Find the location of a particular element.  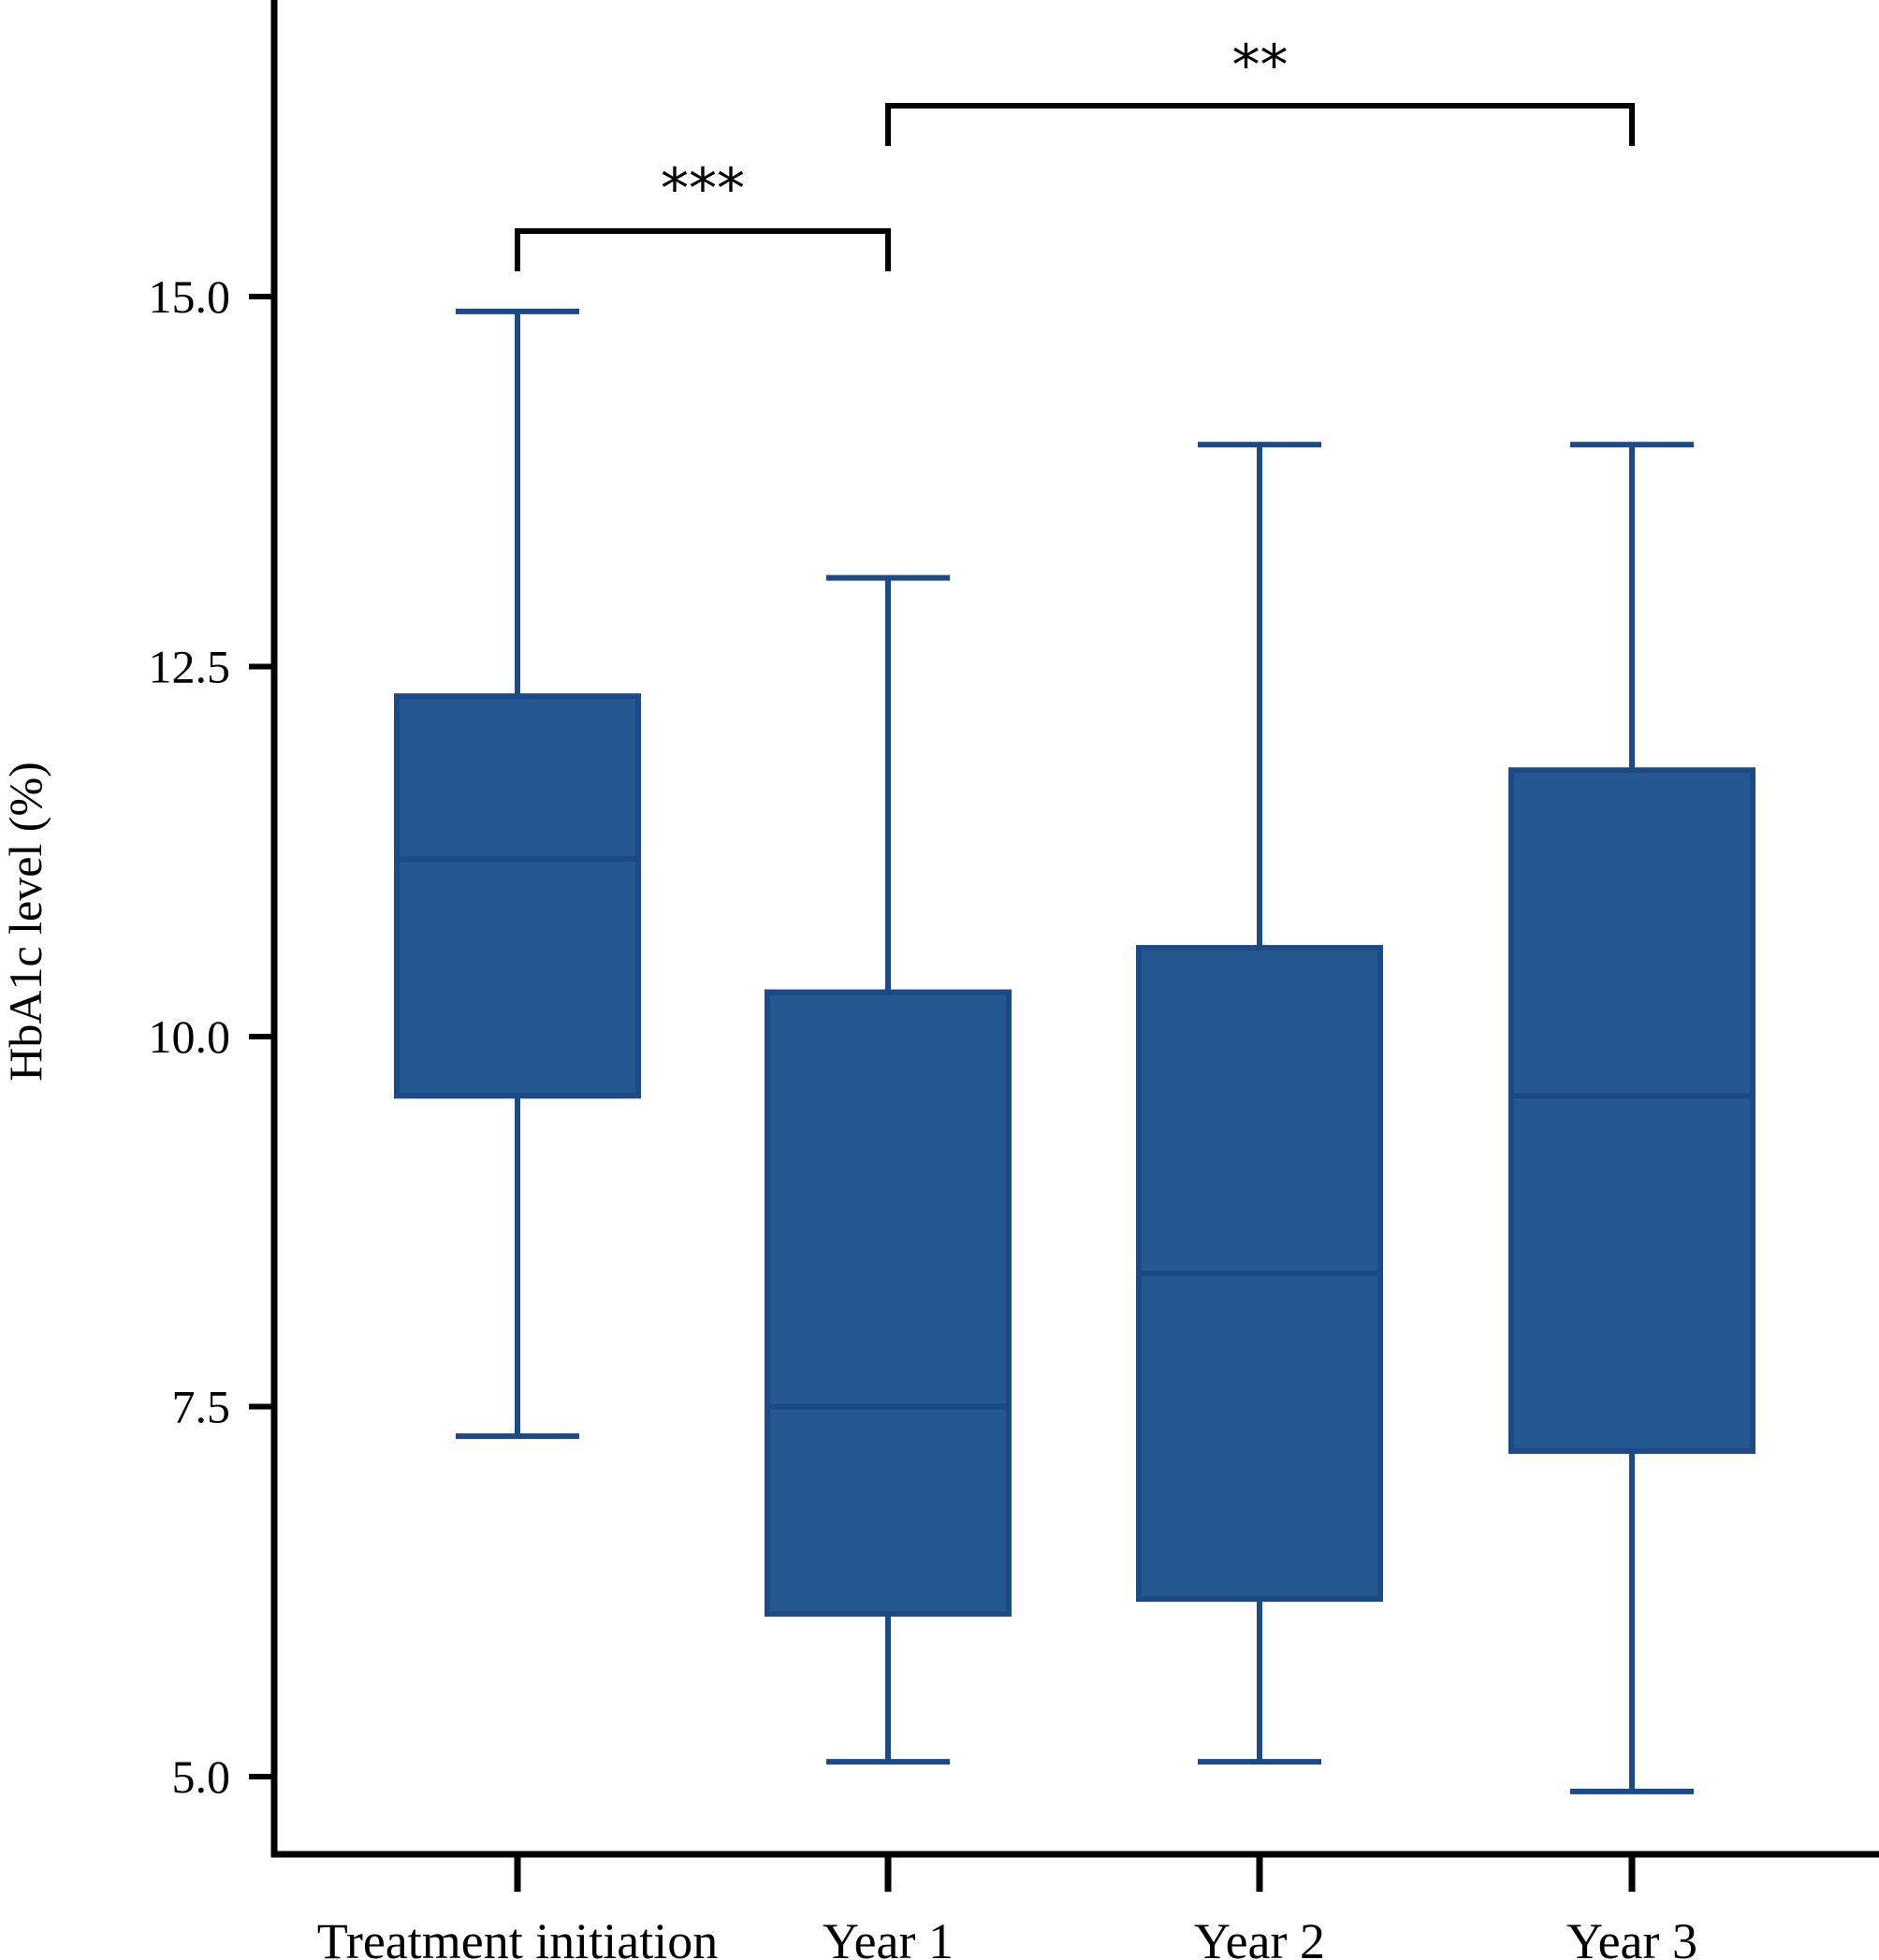

y-tick-label: 10.0 is located at coordinates (190, 1037).